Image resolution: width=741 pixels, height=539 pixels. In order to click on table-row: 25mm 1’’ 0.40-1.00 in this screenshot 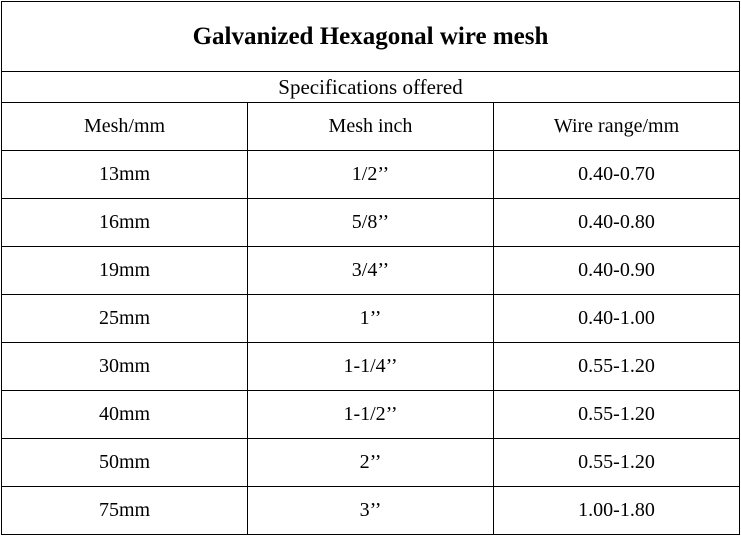, I will do `click(371, 318)`.